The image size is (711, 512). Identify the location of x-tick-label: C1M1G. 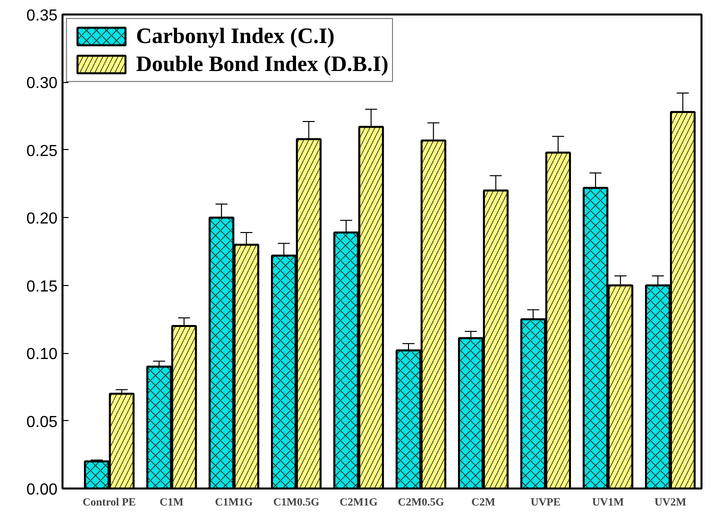
(234, 502).